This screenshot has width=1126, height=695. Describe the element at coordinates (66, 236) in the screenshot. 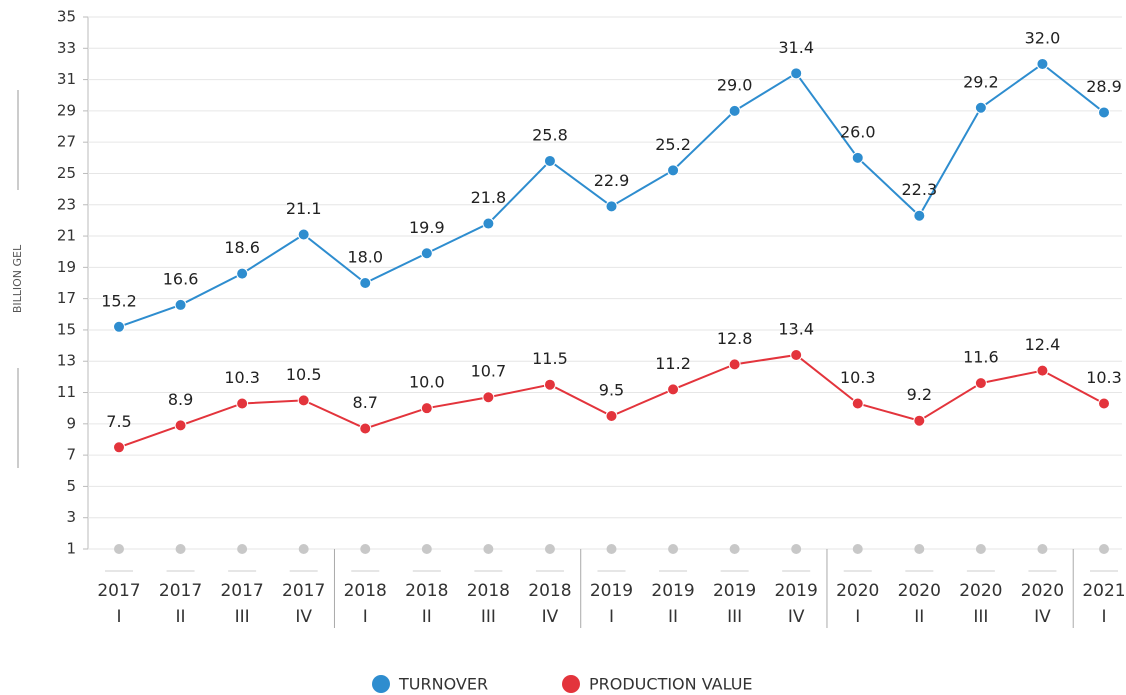

I see `y-tick-label: 21` at that location.